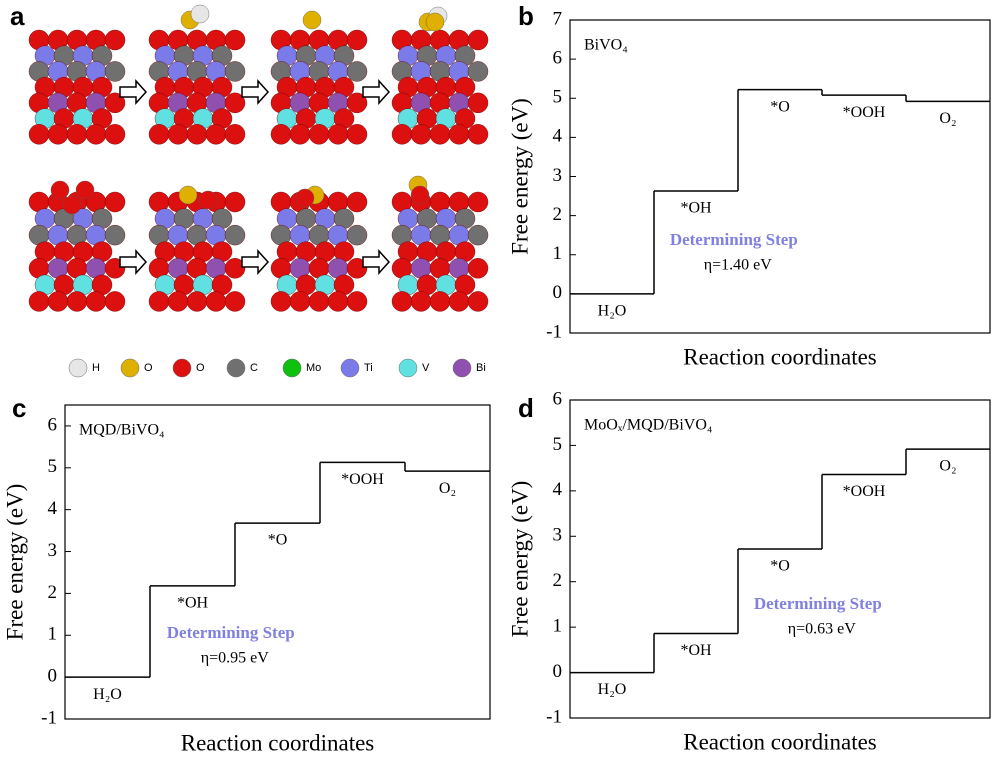 This screenshot has height=760, width=1000. I want to click on level-label: O₂, so click(447, 488).